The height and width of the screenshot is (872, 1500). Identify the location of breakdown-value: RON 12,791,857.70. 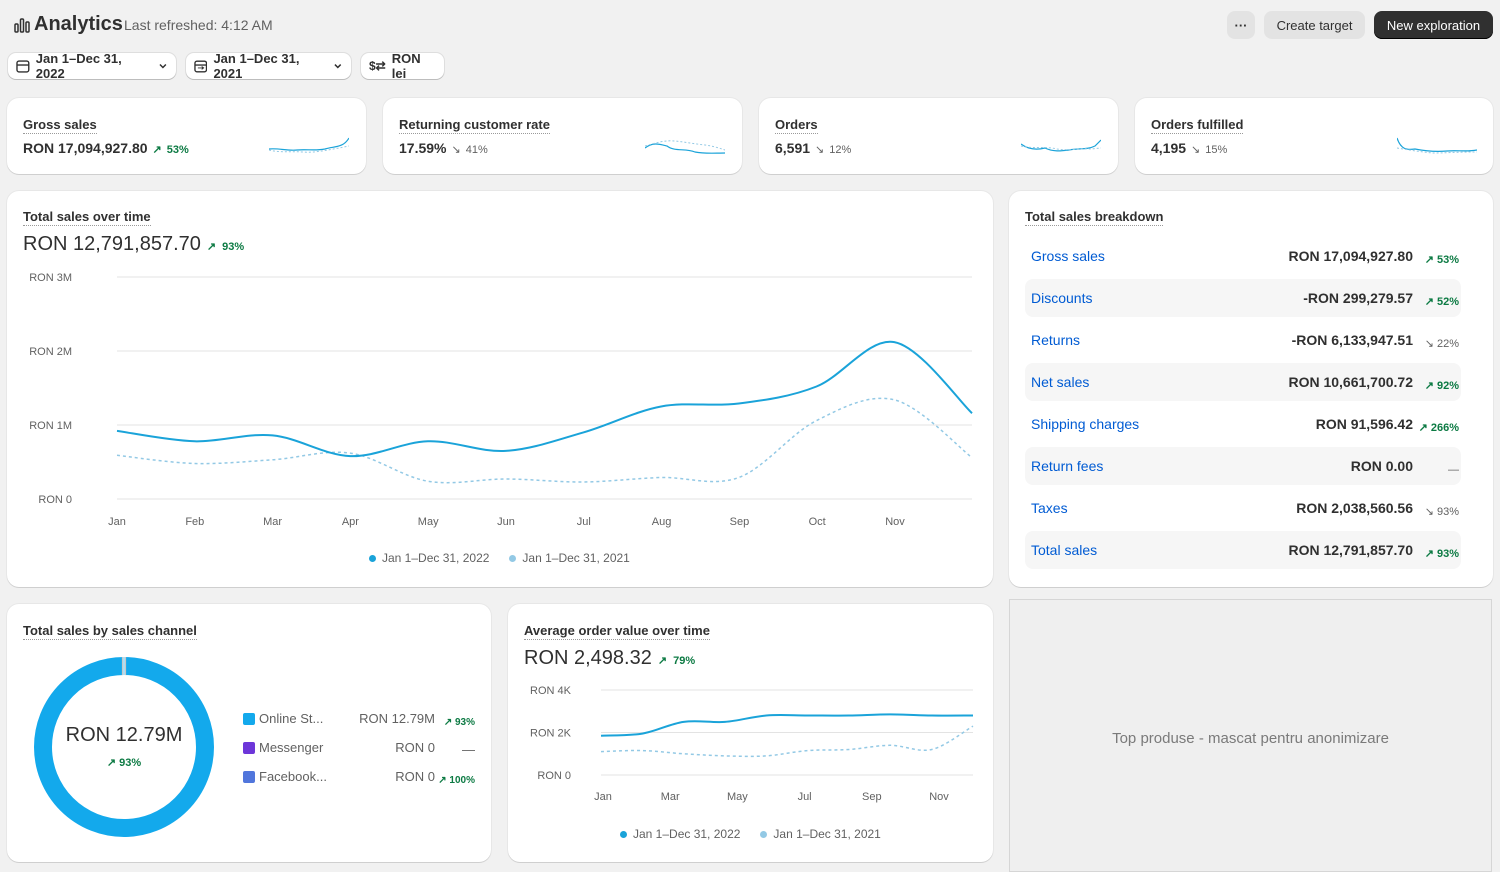
(1350, 550).